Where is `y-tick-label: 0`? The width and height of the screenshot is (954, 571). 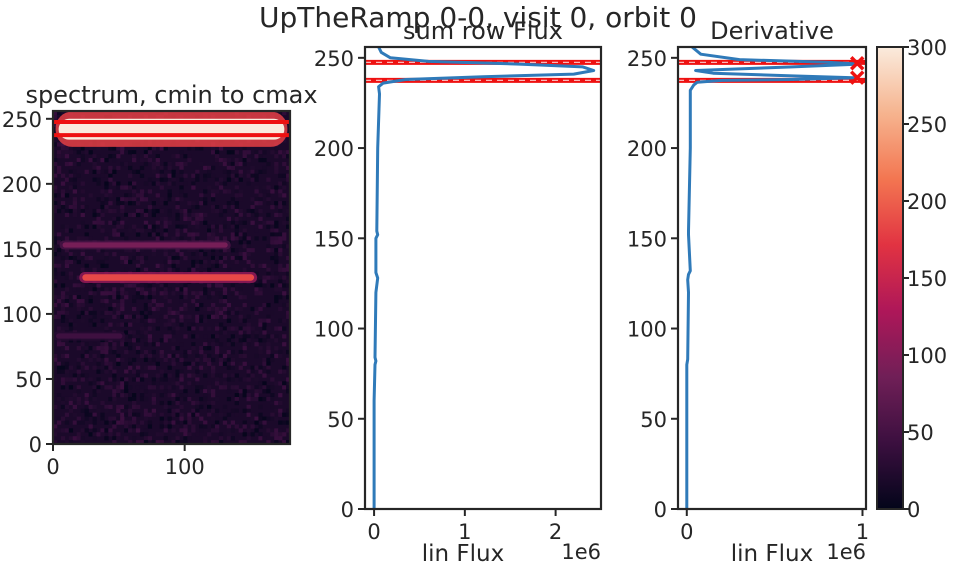
y-tick-label: 0 is located at coordinates (660, 510).